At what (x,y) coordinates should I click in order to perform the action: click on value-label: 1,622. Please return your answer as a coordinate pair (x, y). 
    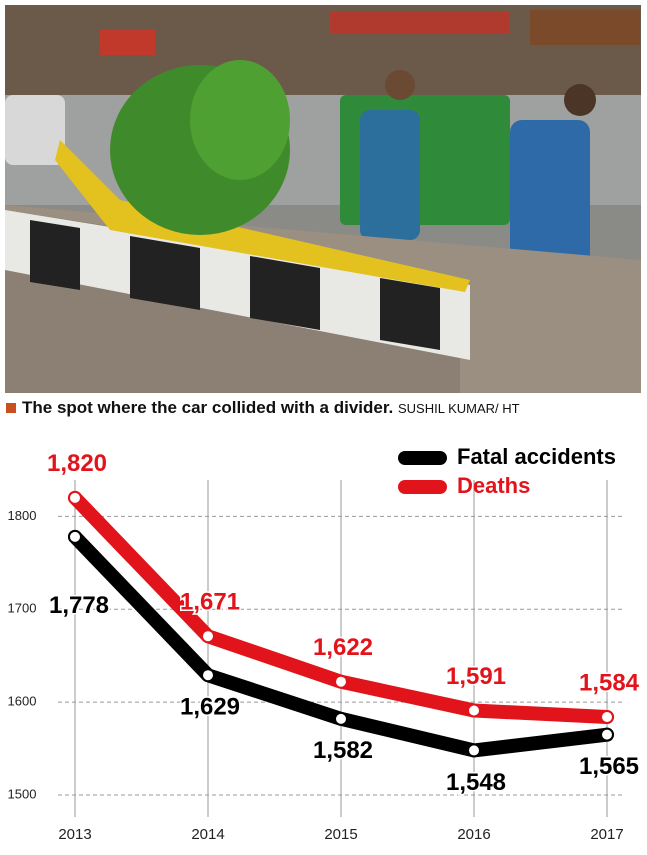
    Looking at the image, I should click on (343, 647).